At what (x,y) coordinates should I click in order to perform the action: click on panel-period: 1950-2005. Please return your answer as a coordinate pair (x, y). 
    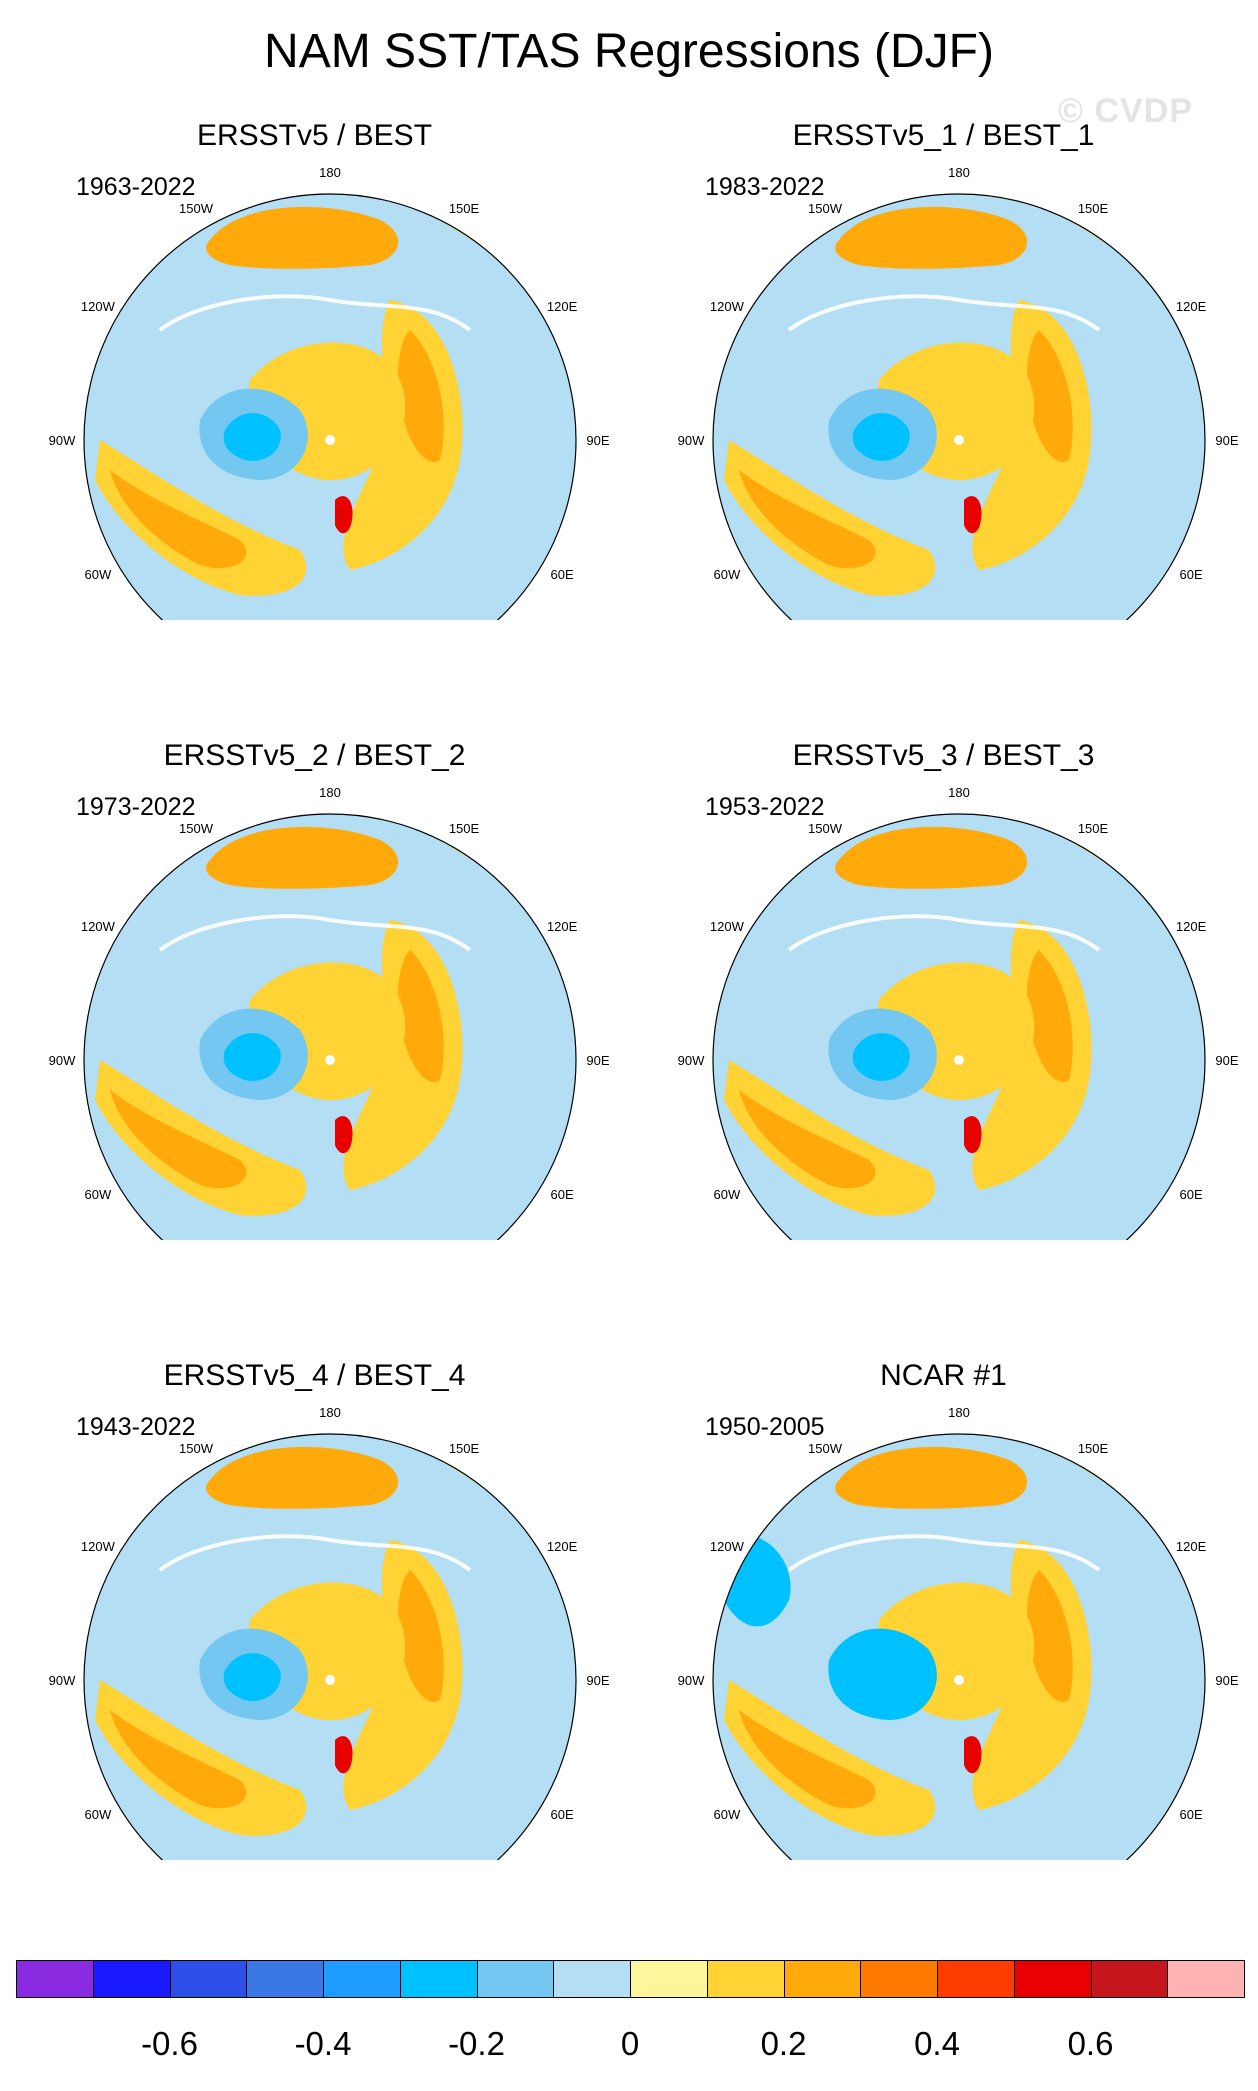
    Looking at the image, I should click on (765, 1427).